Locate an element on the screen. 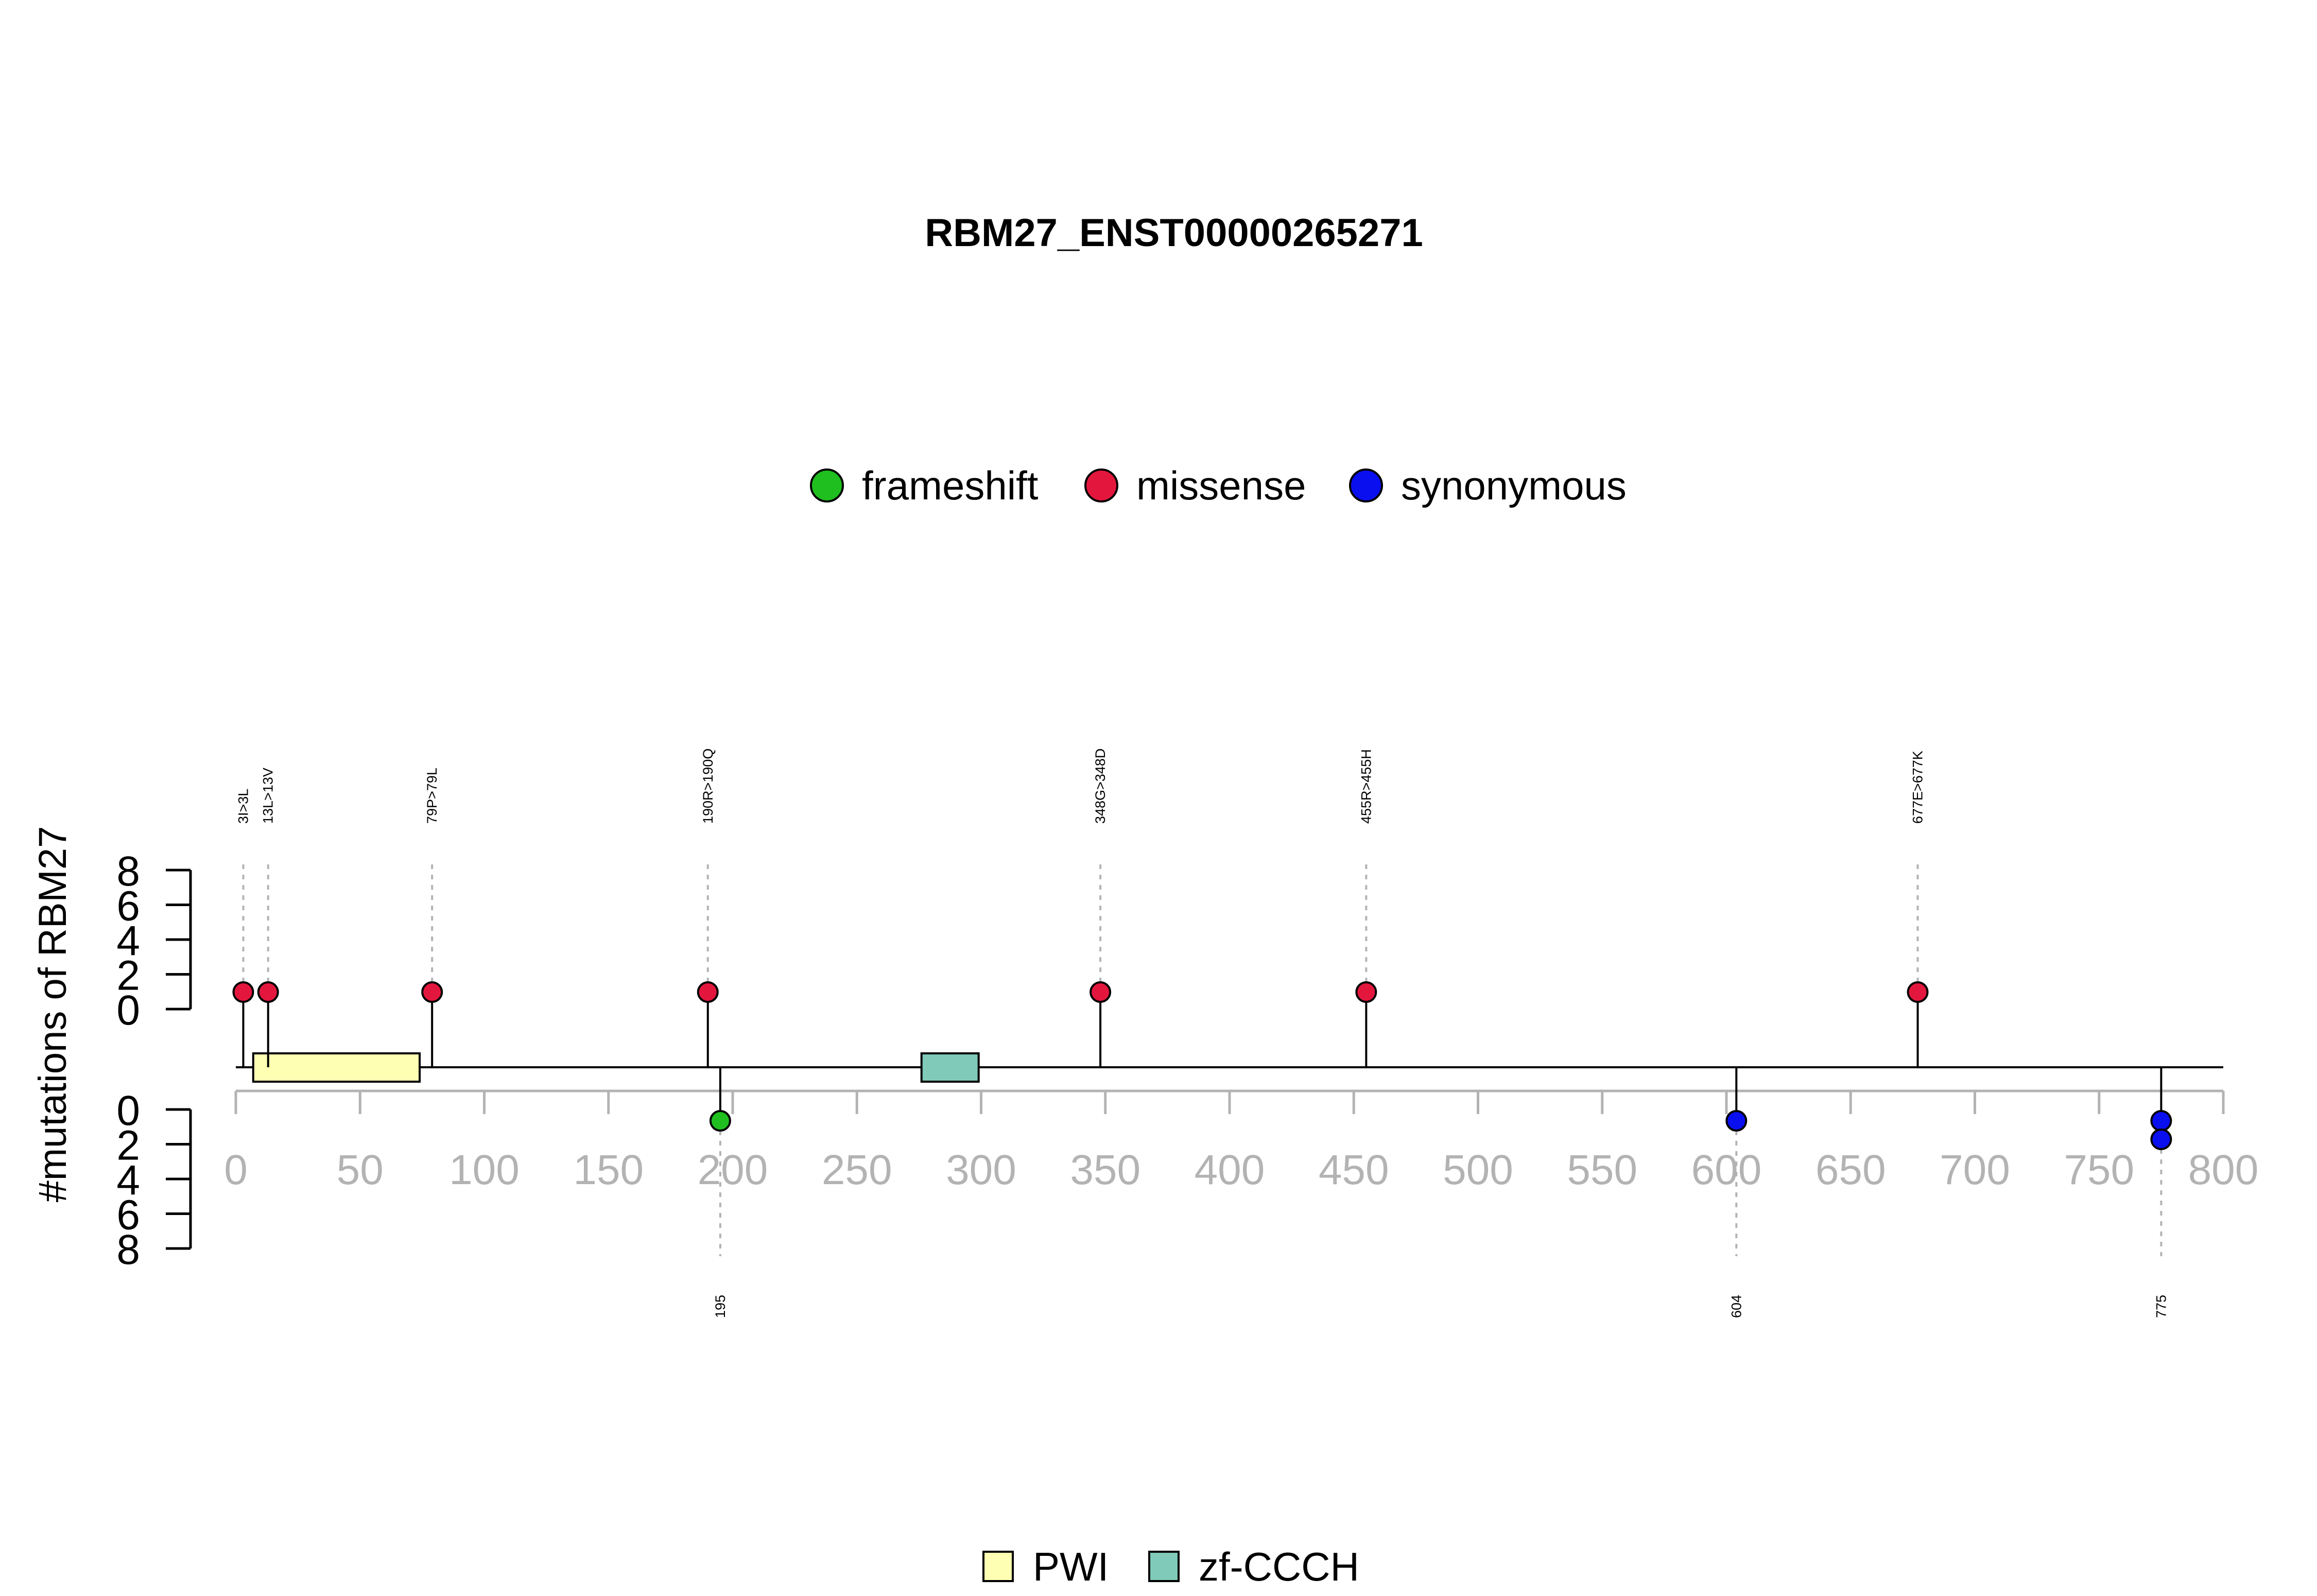  y-tick-label-bottom: 2 is located at coordinates (128, 1145).